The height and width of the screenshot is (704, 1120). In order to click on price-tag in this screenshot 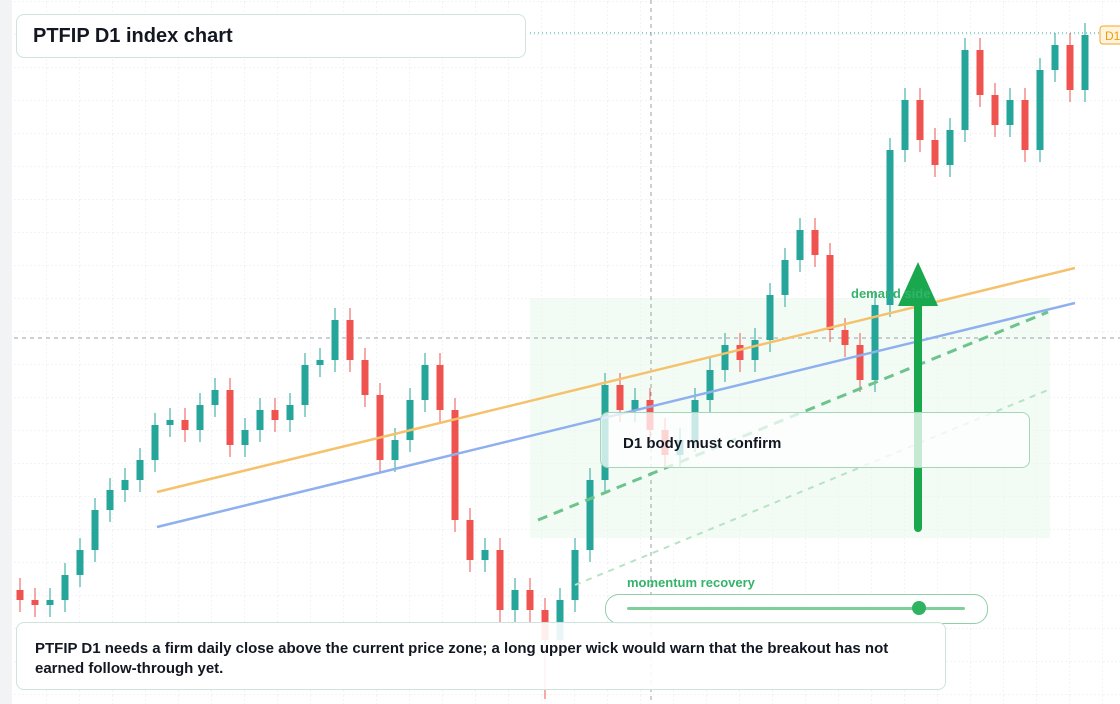, I will do `click(1109, 35)`.